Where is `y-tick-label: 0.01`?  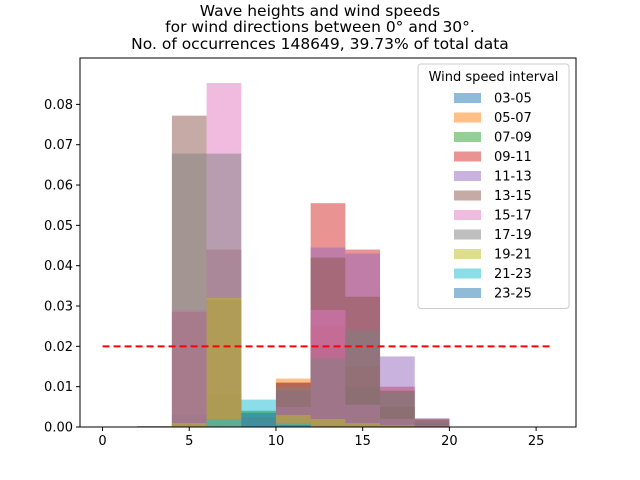 y-tick-label: 0.01 is located at coordinates (58, 387).